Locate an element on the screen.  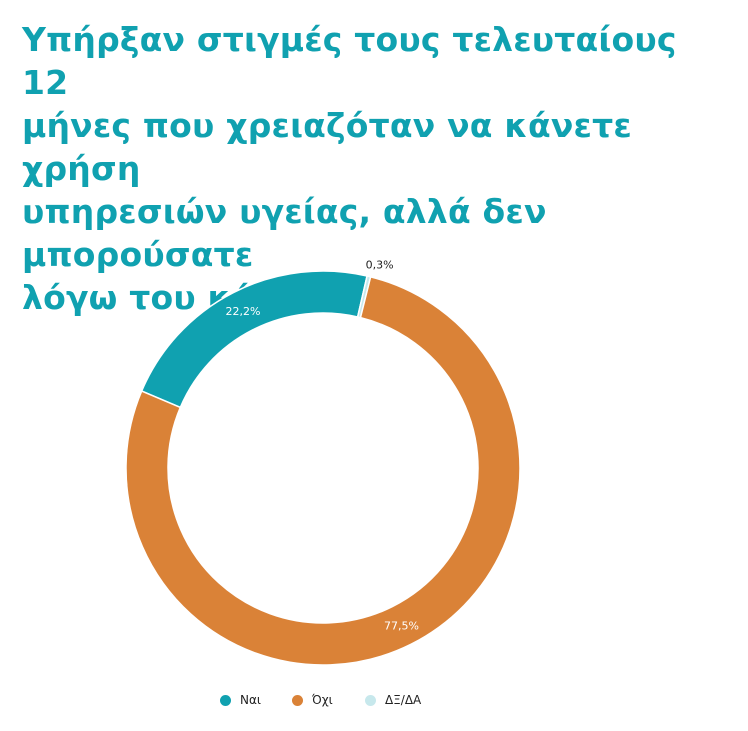
label-yes: 22,2% is located at coordinates (243, 311).